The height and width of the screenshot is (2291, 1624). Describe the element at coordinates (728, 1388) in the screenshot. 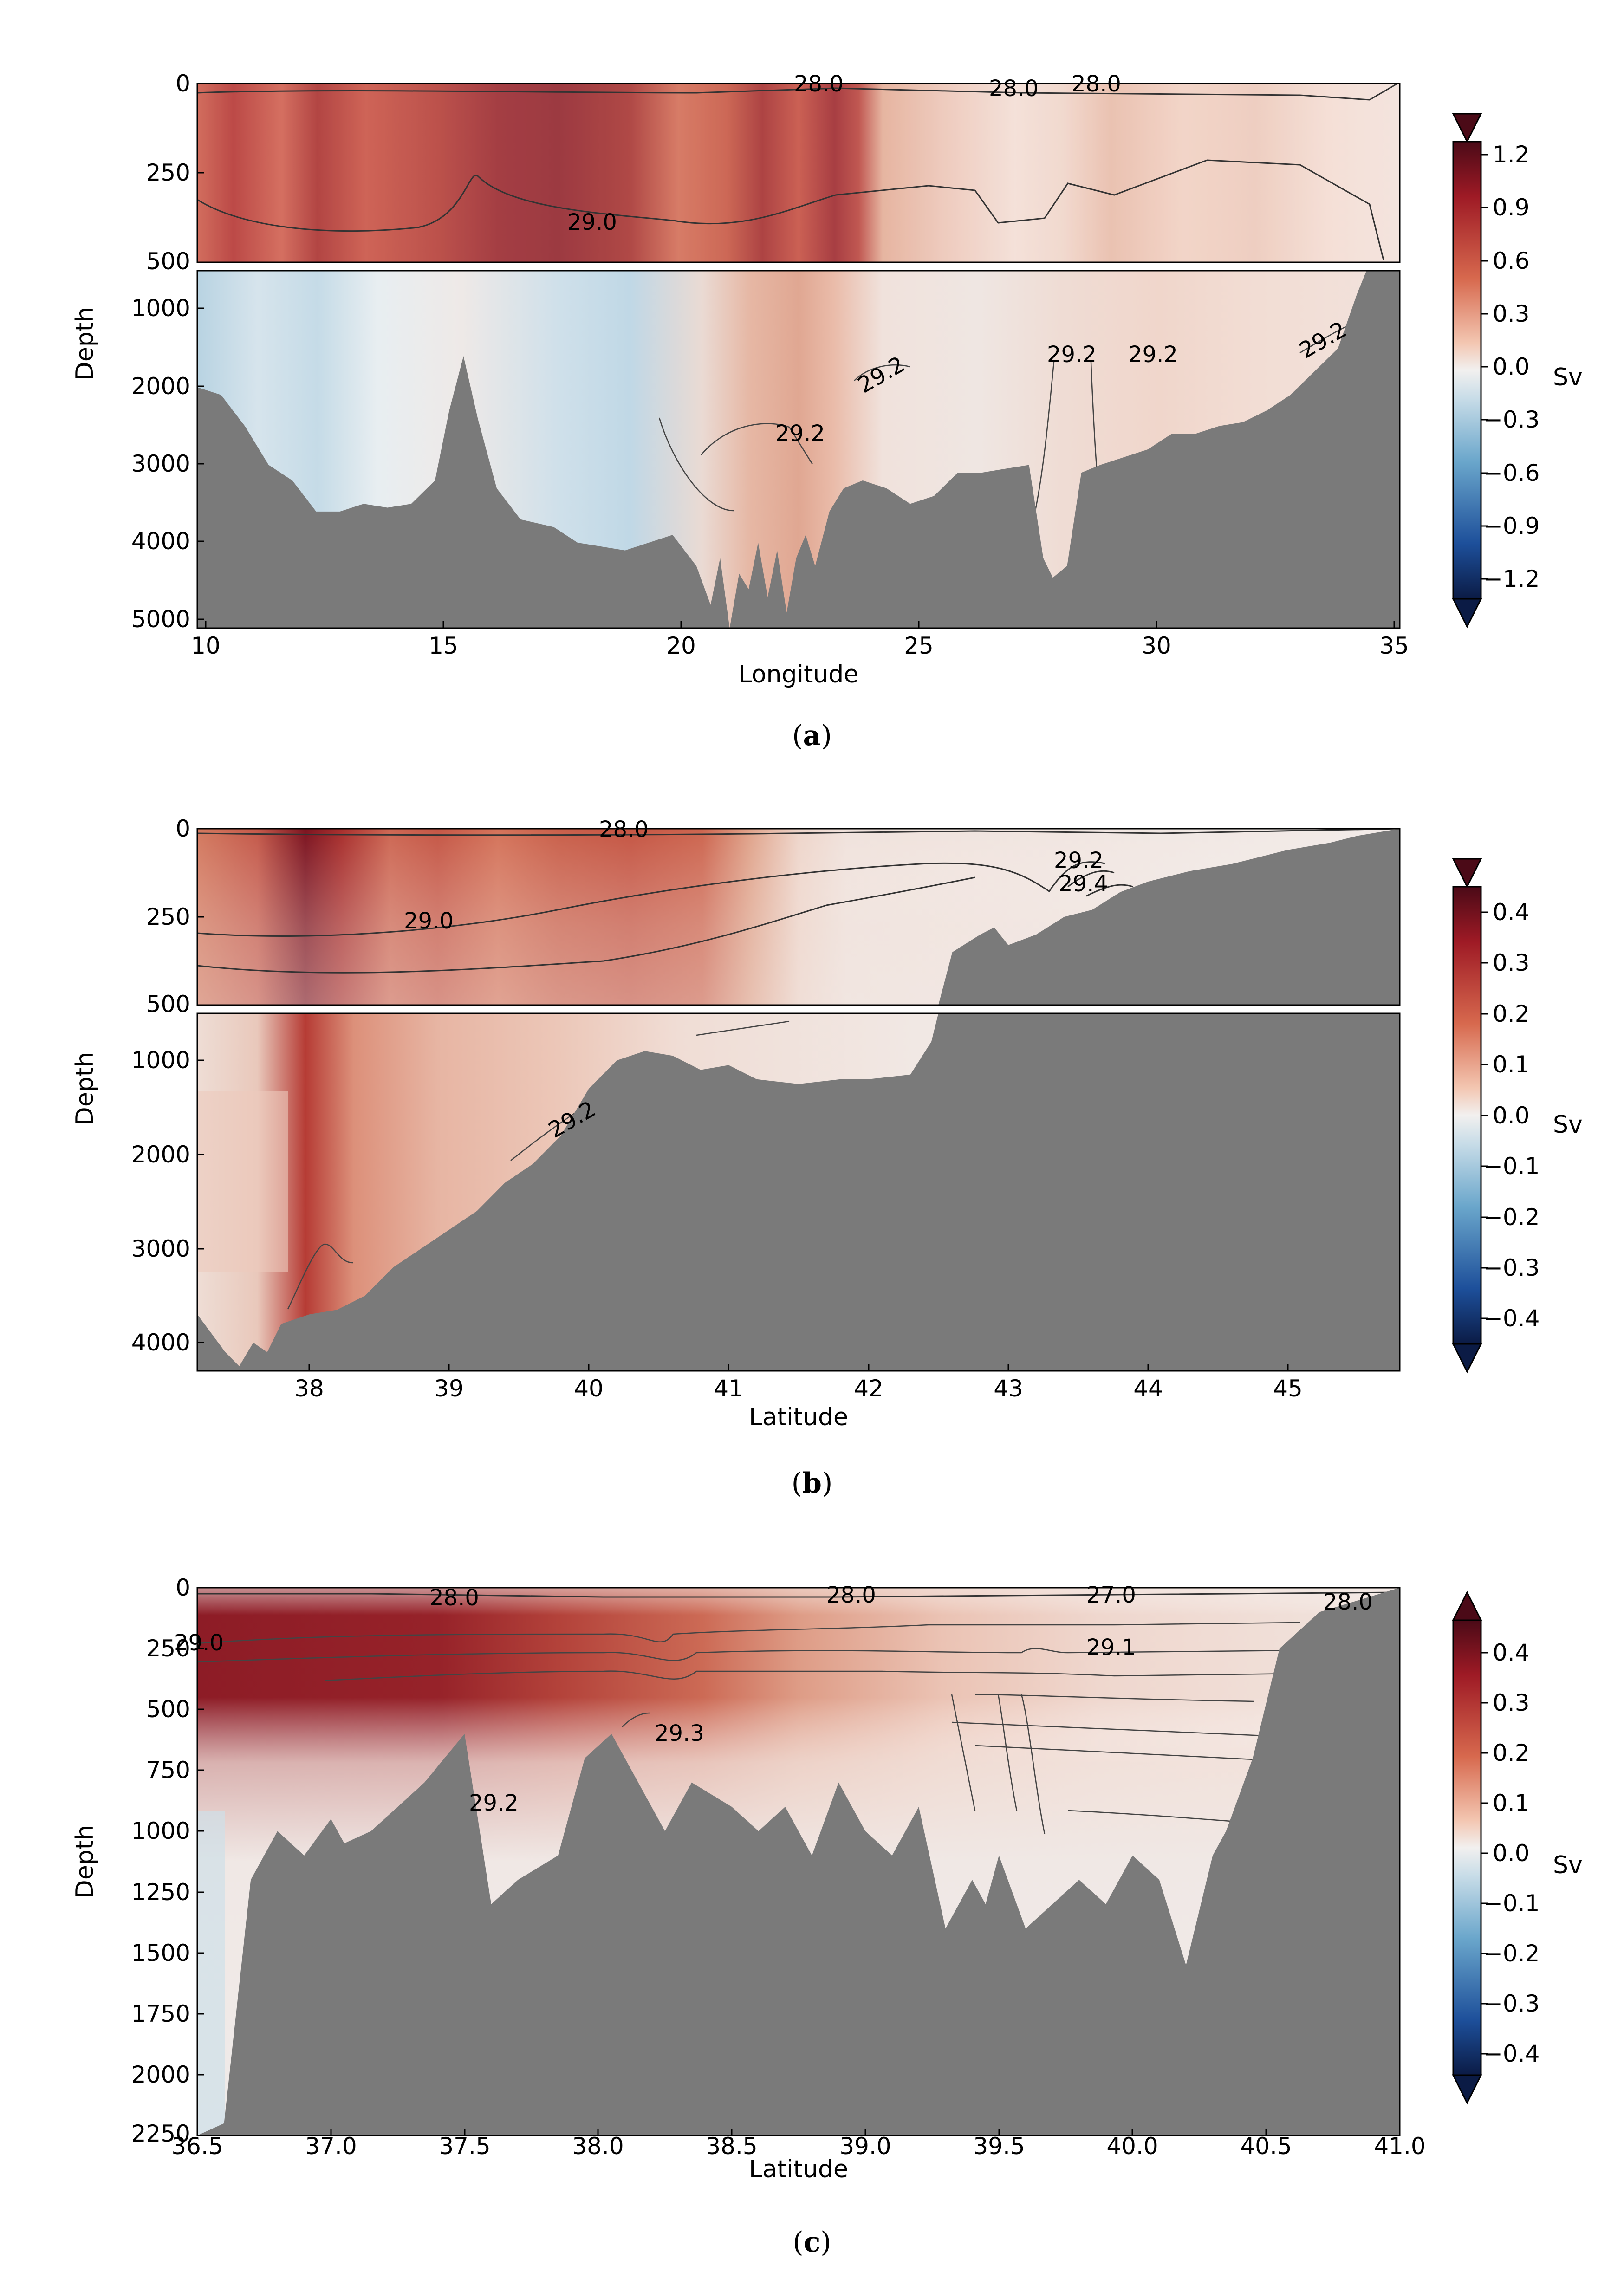

I see `x-tick-label: 41` at that location.